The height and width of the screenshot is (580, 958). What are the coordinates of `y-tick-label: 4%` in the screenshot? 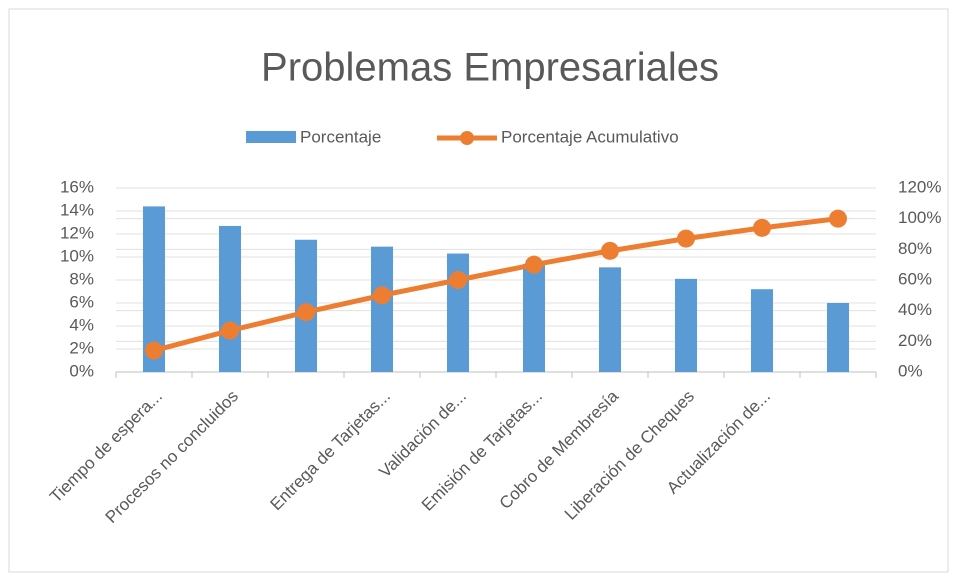 It's located at (81, 324).